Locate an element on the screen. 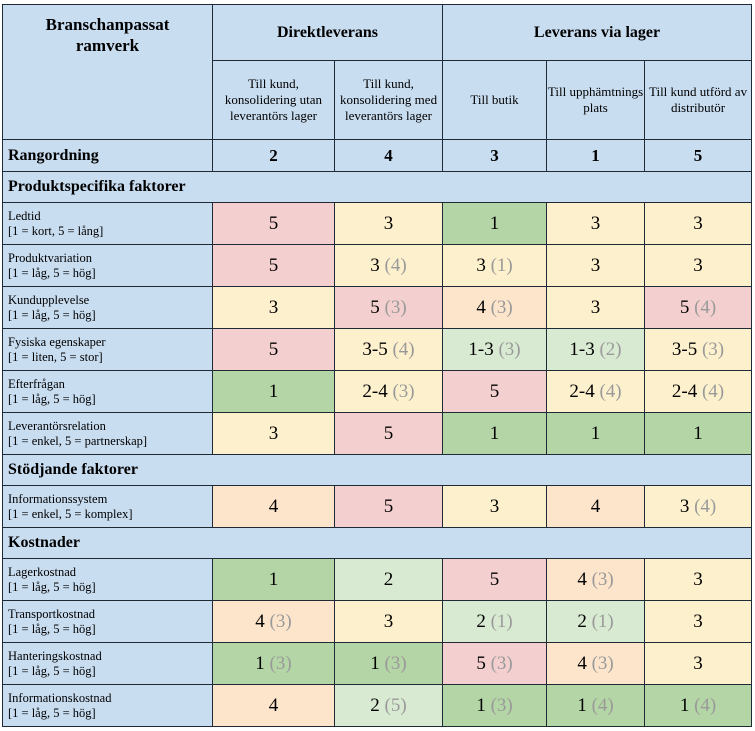  score-cell: 1-3 (3) is located at coordinates (495, 349).